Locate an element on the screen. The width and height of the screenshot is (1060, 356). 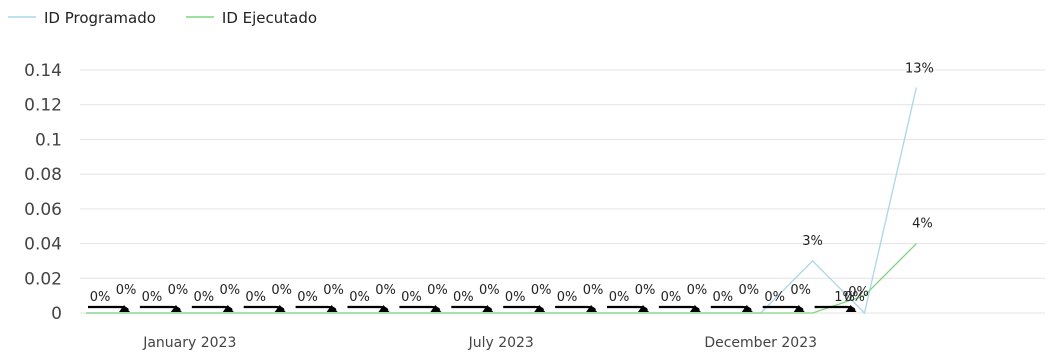
data-label-s0-6: 0% is located at coordinates (411, 297).